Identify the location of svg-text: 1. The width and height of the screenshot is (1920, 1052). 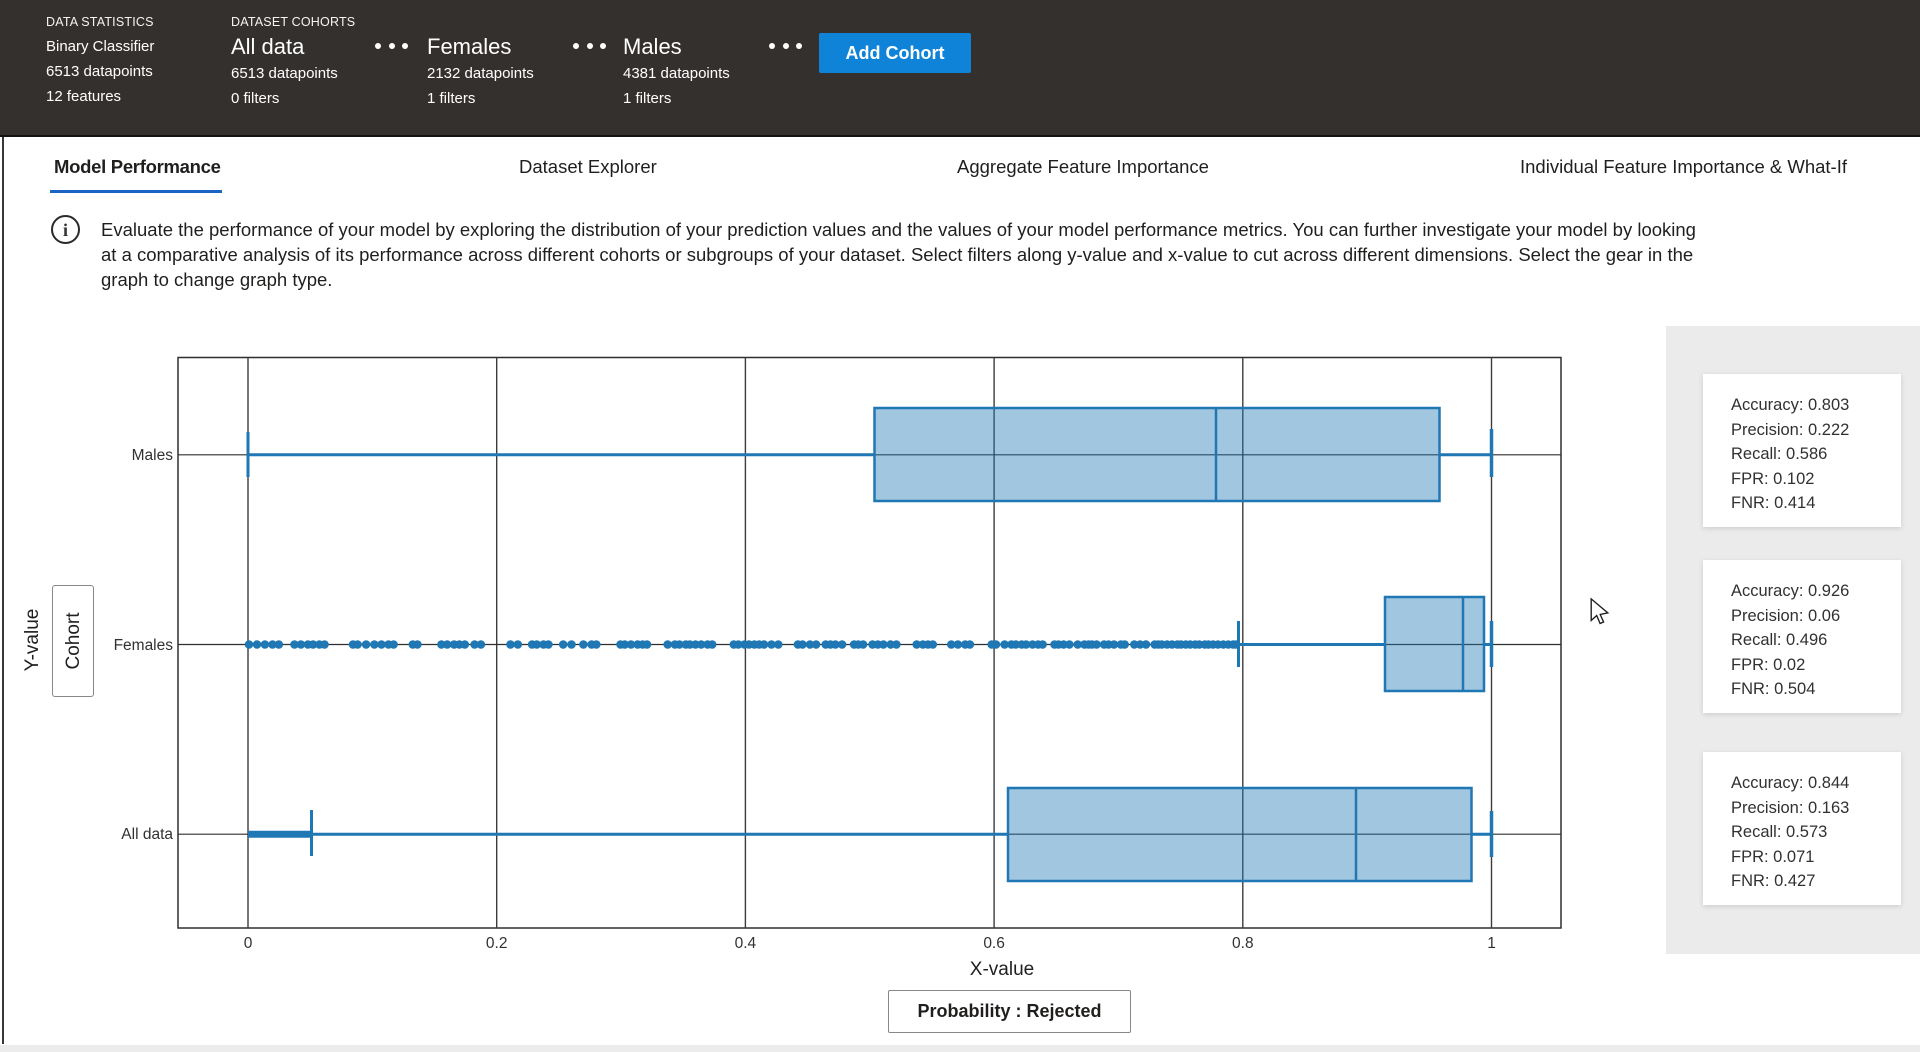
(1491, 943).